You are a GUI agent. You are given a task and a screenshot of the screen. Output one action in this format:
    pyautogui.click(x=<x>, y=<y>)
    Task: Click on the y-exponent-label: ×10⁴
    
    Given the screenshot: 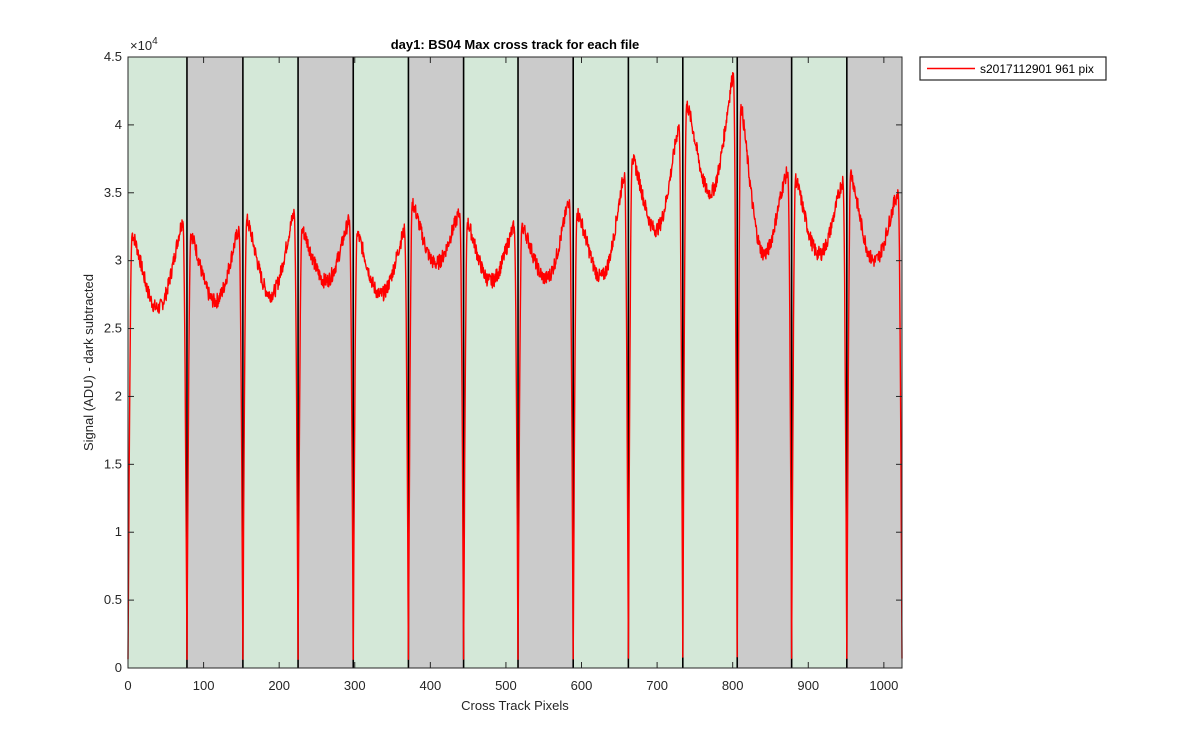 What is the action you would take?
    pyautogui.click(x=144, y=44)
    